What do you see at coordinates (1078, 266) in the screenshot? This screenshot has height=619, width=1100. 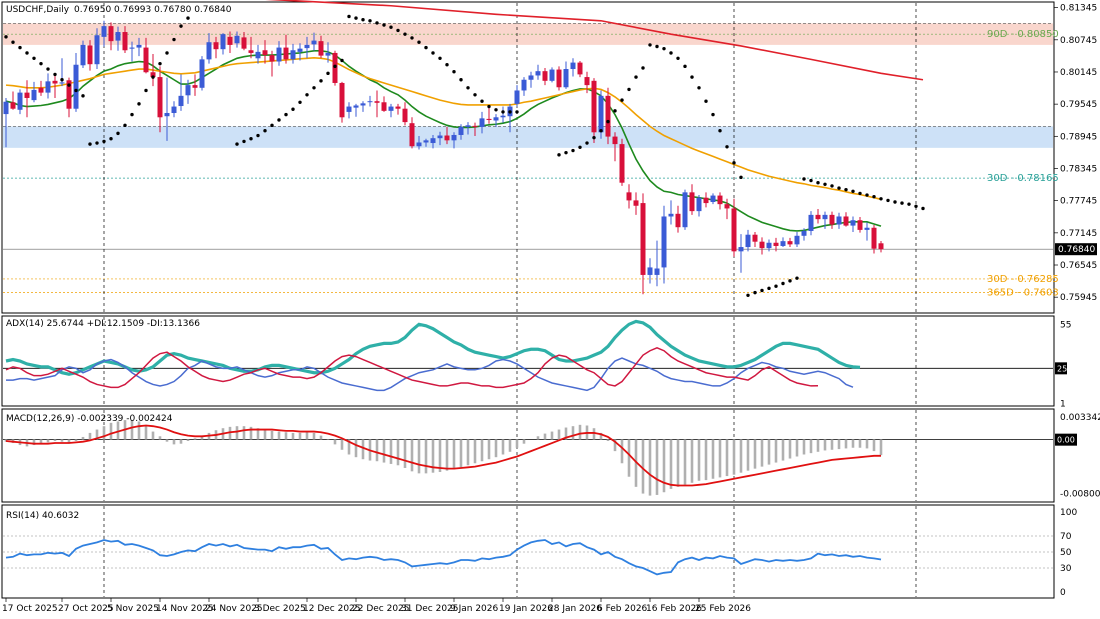 I see `price-tick-label: 0.76545` at bounding box center [1078, 266].